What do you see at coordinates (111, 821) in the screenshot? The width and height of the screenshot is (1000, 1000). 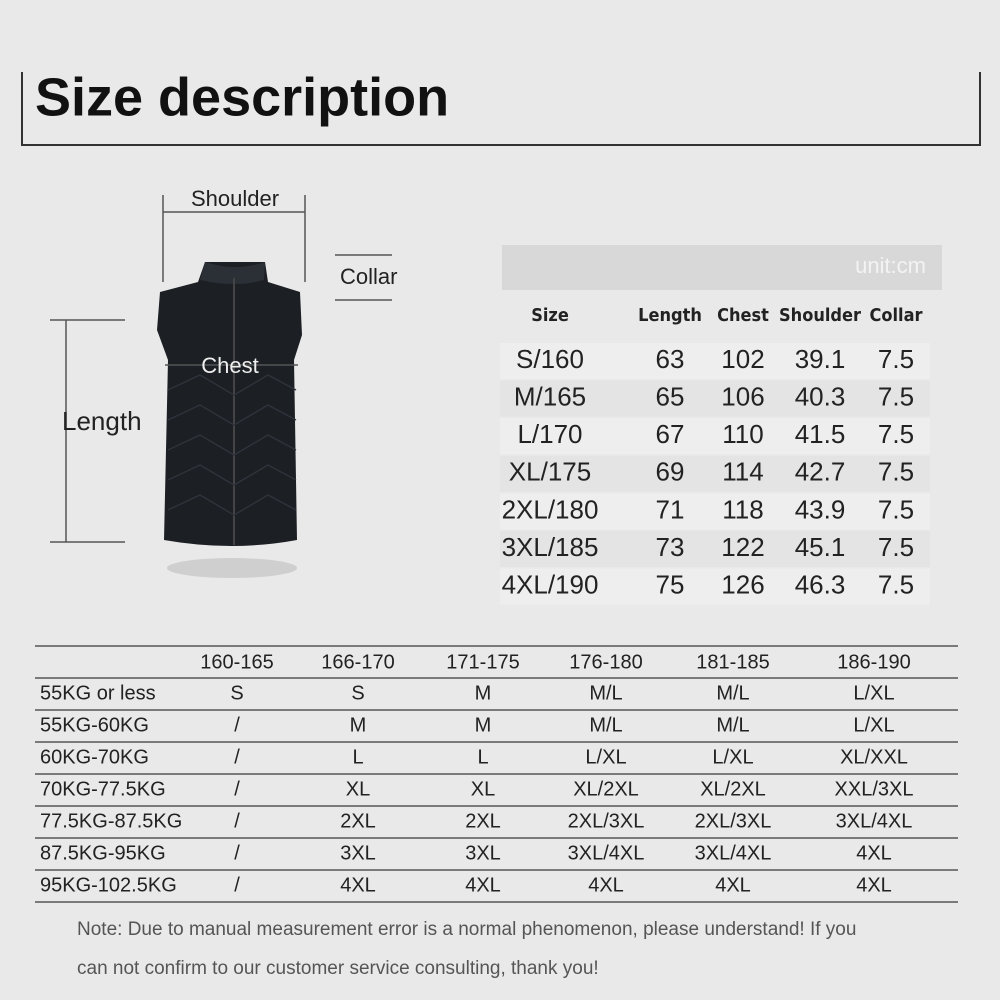 I see `weight-label: 77.5KG-87.5KG` at bounding box center [111, 821].